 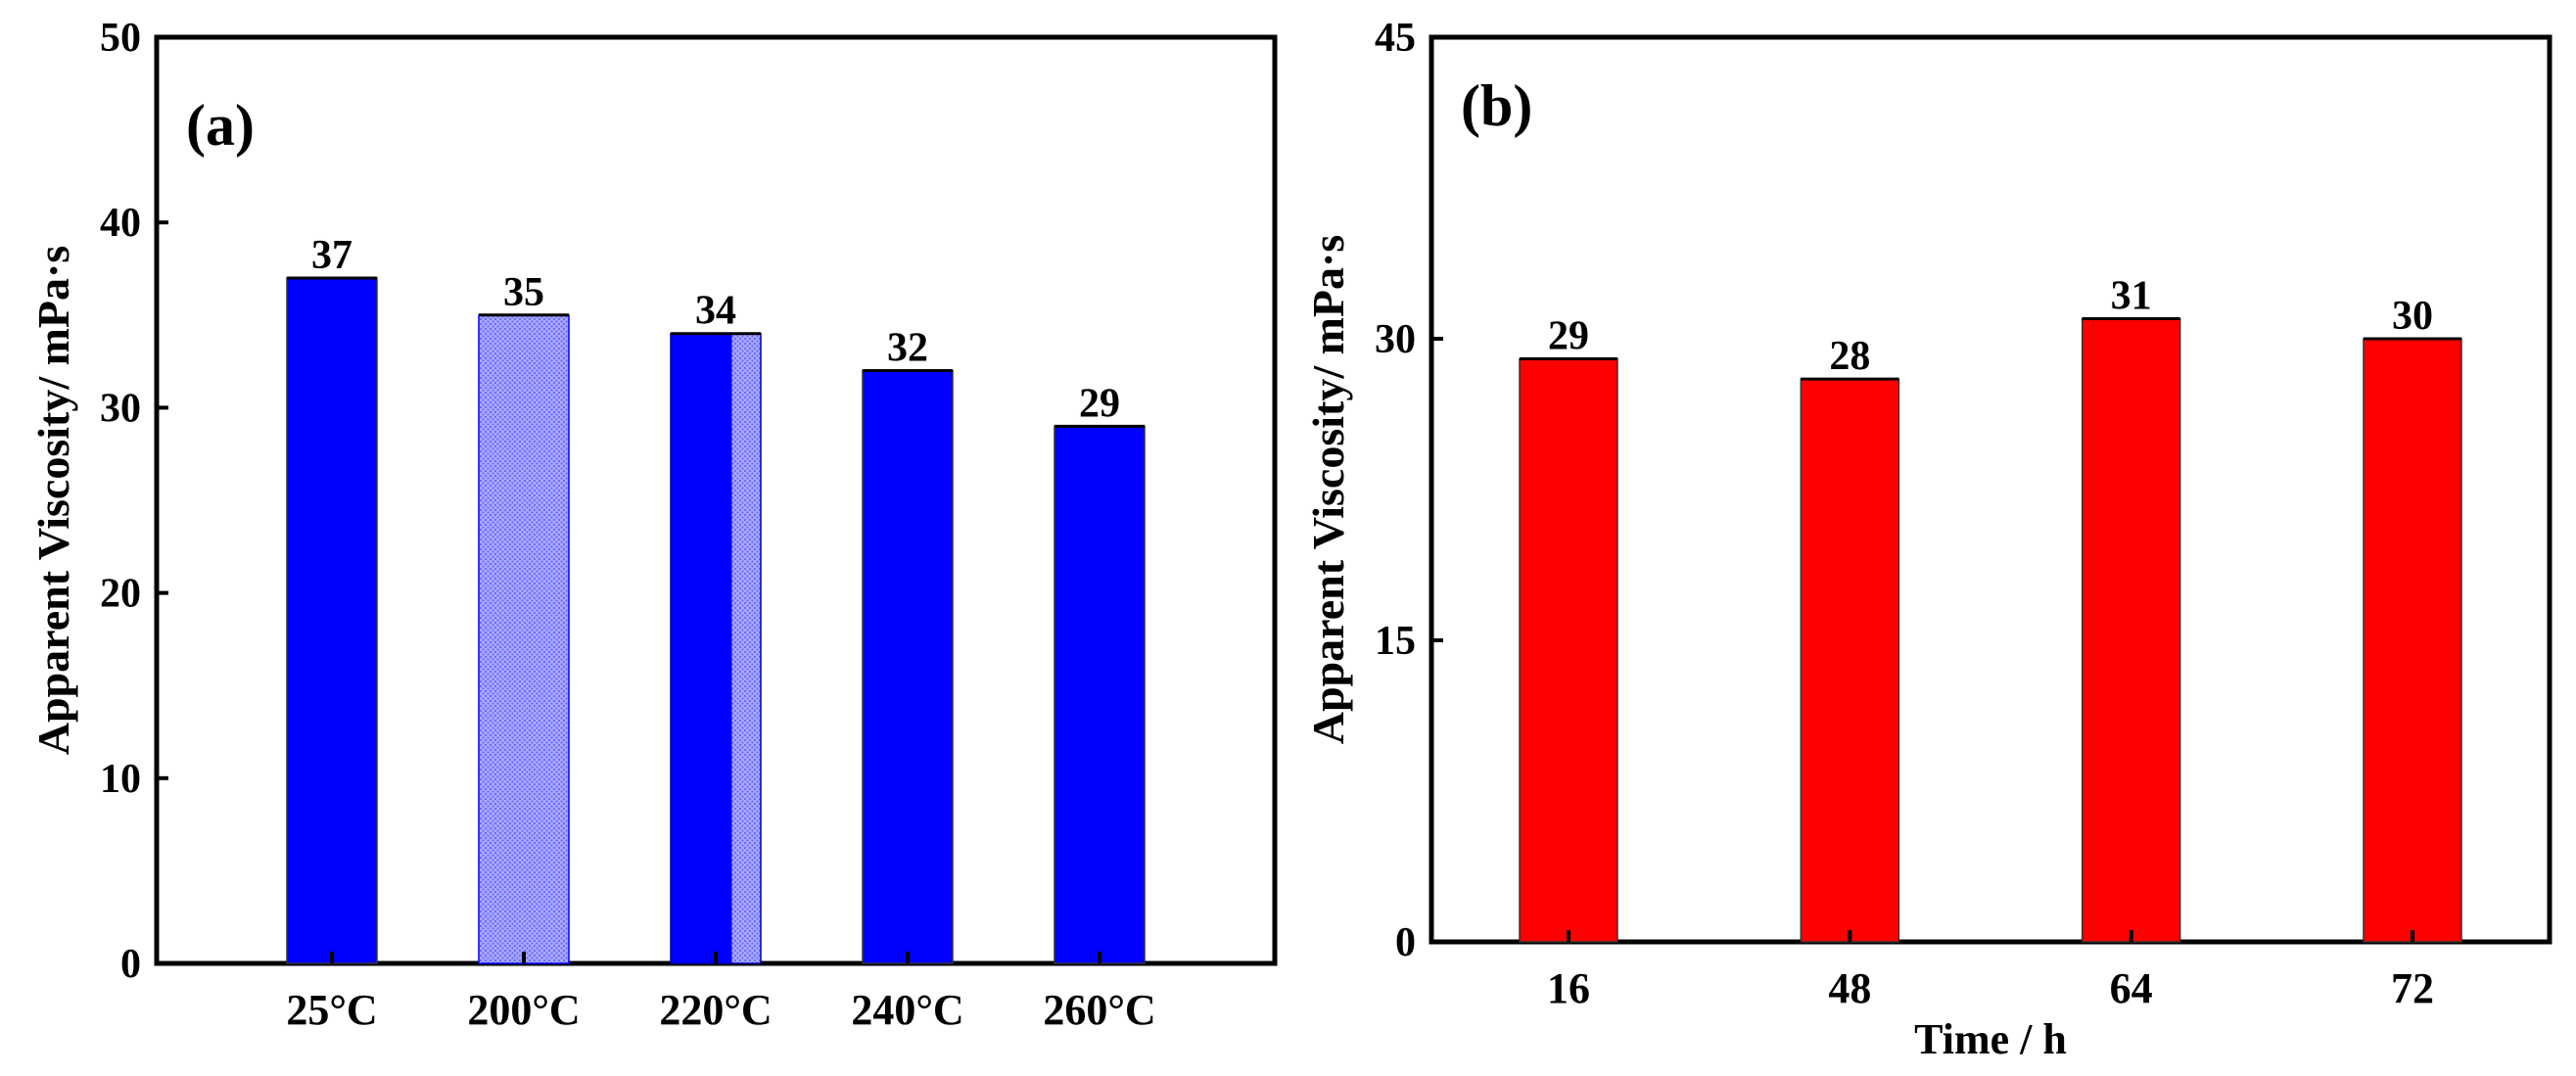 I want to click on category-label: 260°C, so click(x=1099, y=1010).